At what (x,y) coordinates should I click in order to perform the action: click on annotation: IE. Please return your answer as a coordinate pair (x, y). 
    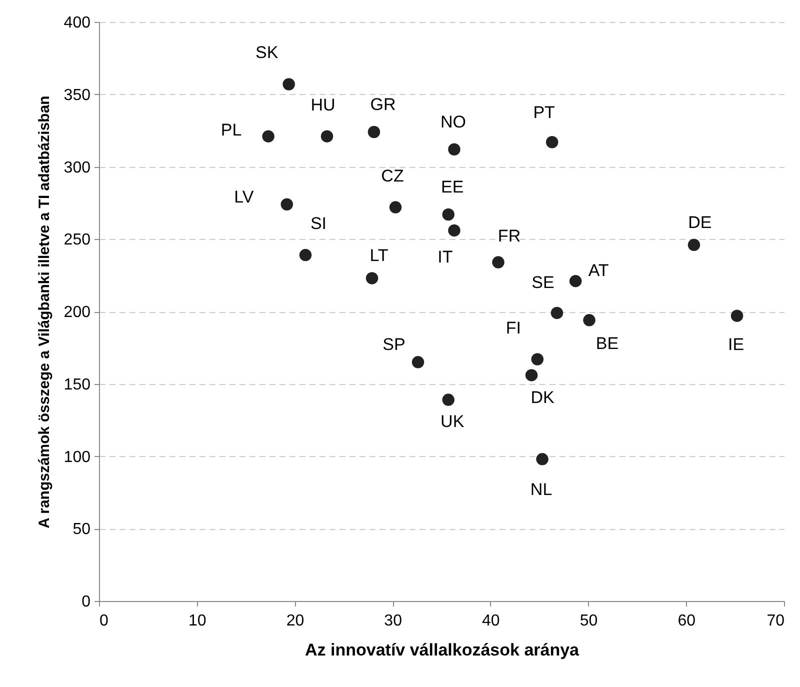
    Looking at the image, I should click on (736, 344).